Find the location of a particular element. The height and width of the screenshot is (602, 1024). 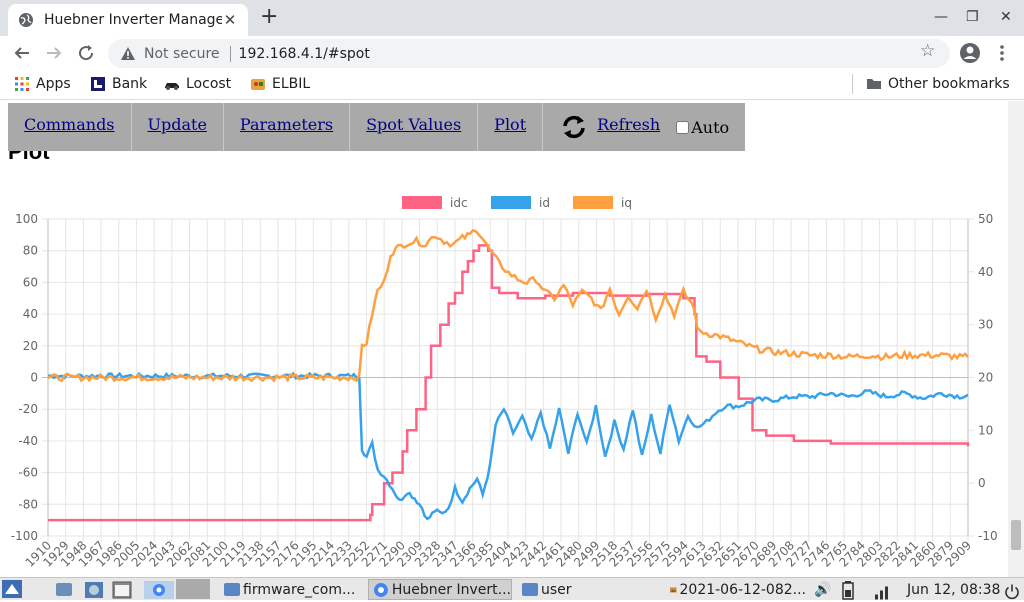

legend-label-idc: idc is located at coordinates (459, 203).